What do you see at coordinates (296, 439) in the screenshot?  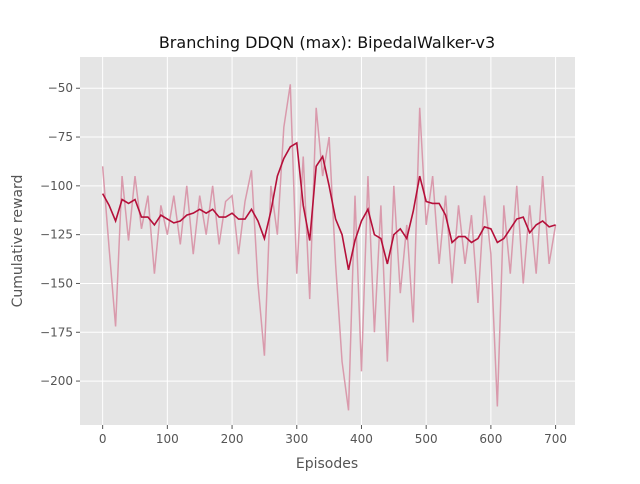 I see `x-tick-label: 300` at bounding box center [296, 439].